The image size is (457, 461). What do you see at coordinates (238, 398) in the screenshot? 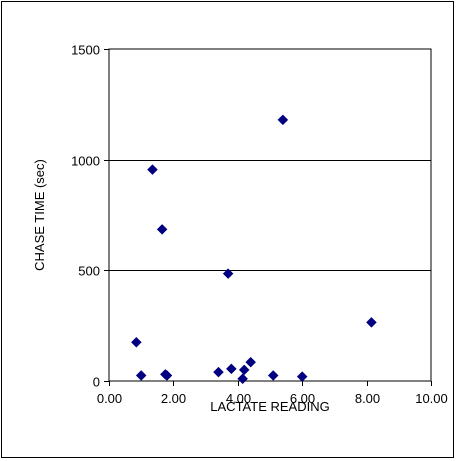
I see `x-tick-label: 4.00` at bounding box center [238, 398].